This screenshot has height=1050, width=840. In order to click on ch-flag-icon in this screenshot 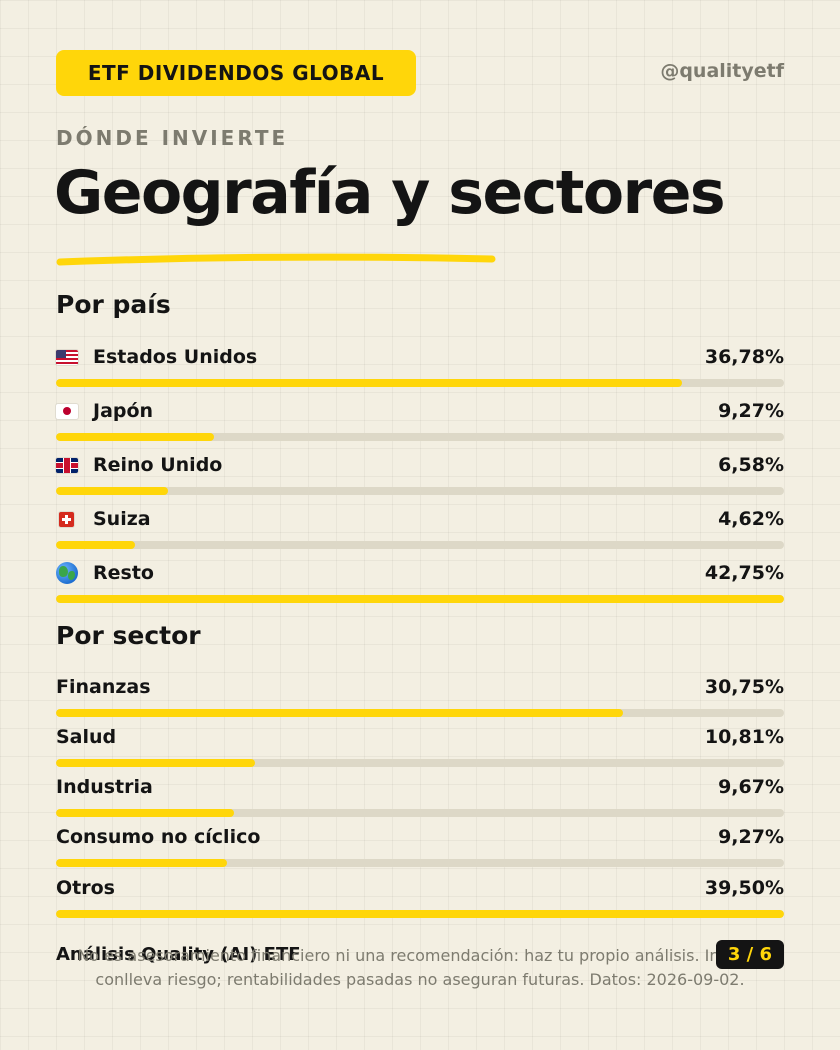, I will do `click(66, 519)`.